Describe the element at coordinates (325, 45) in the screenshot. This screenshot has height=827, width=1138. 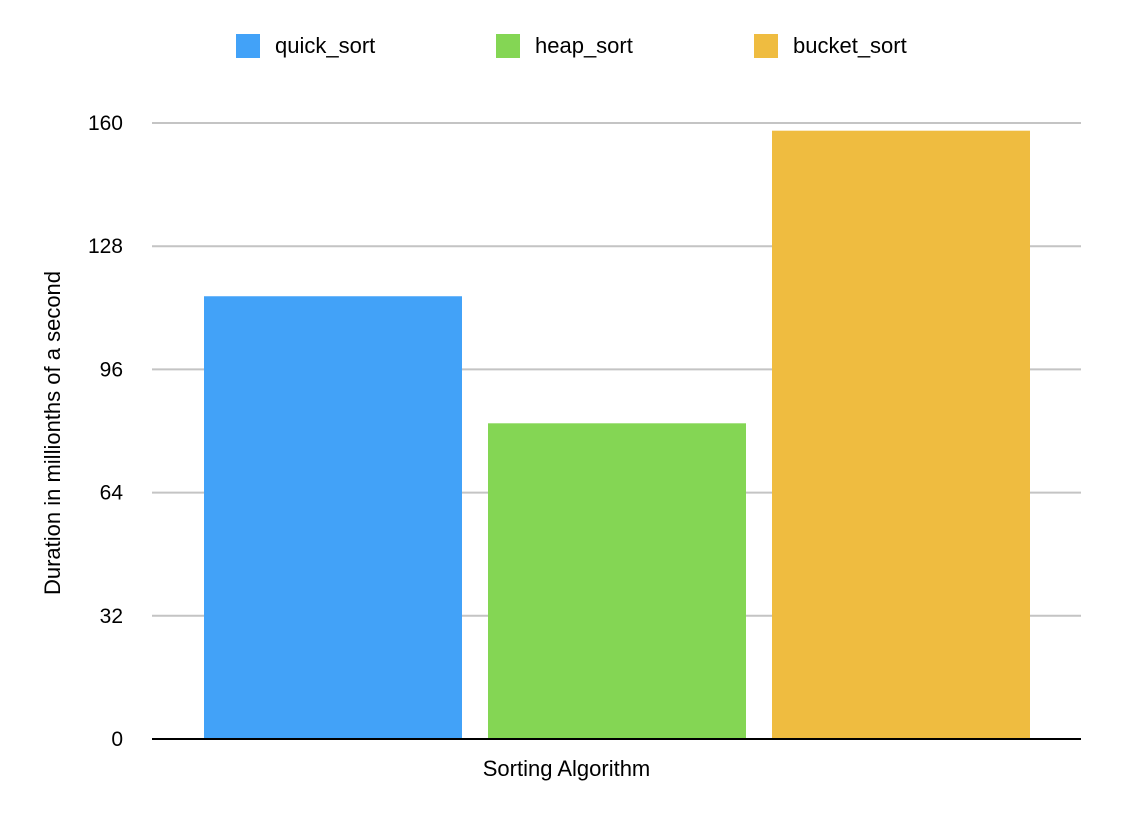
I see `legend-label: quick_sort` at that location.